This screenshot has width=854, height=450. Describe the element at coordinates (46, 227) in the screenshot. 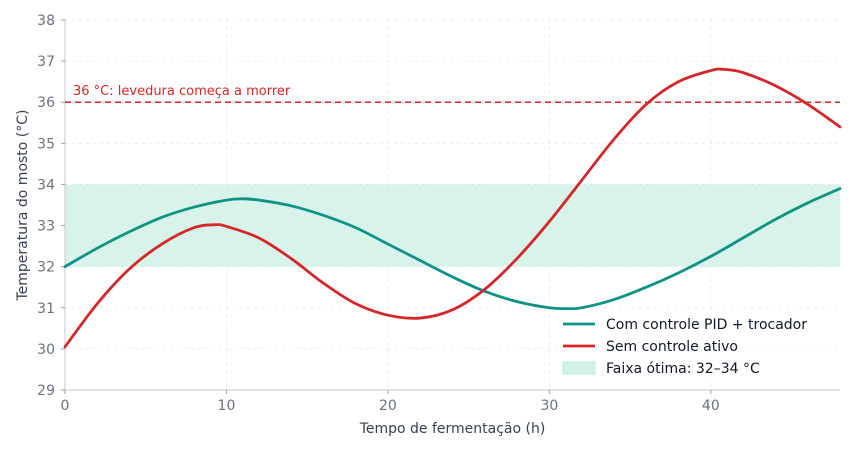

I see `y-tick-label: 33` at that location.